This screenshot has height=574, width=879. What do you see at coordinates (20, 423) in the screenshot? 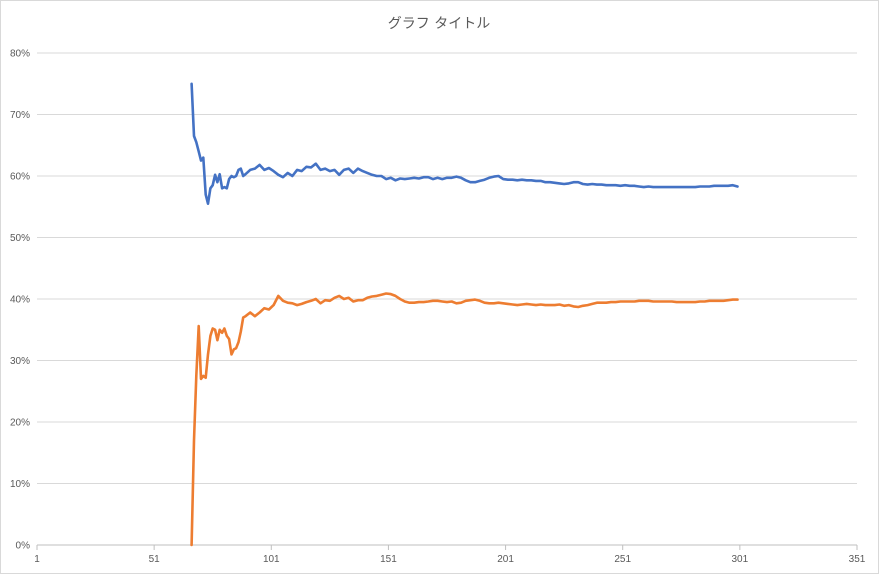
I see `y-tick-label: 20%` at bounding box center [20, 423].